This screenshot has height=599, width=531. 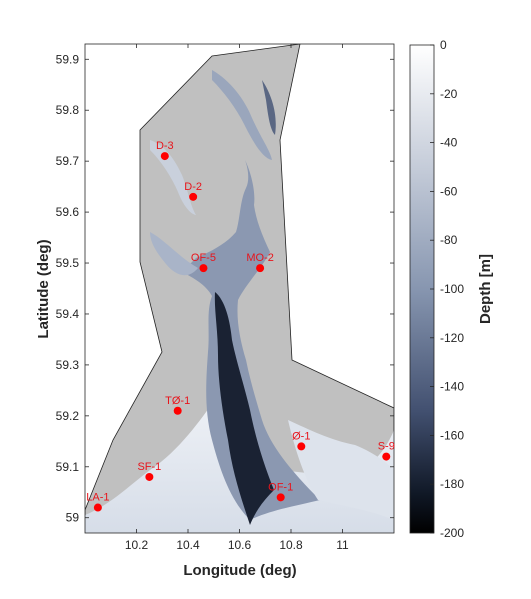 I want to click on station-label: LA-1, so click(x=97, y=498).